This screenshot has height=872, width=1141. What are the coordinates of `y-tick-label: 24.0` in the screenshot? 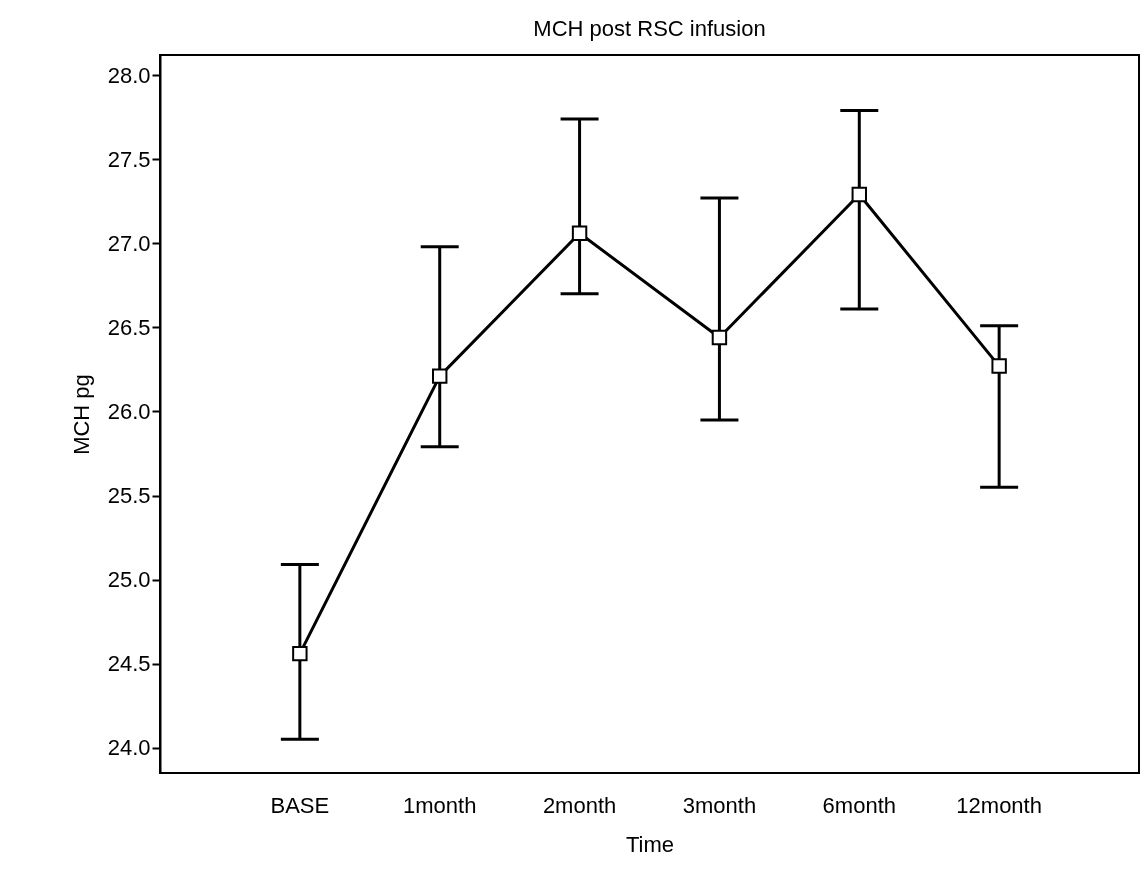 It's located at (129, 748).